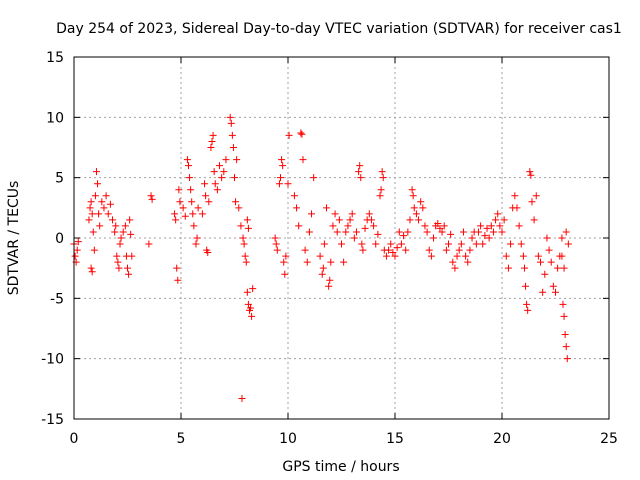  Describe the element at coordinates (181, 439) in the screenshot. I see `x-tick-label: 5` at that location.